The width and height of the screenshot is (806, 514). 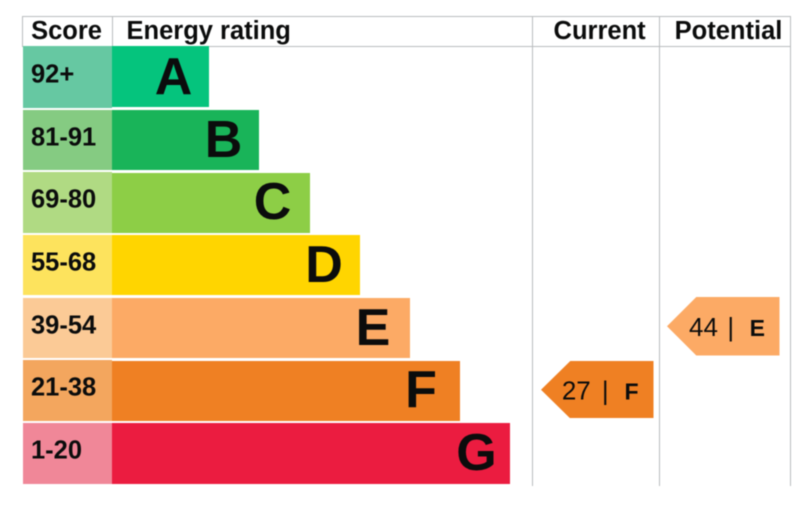 I want to click on svg-text: F, so click(x=631, y=391).